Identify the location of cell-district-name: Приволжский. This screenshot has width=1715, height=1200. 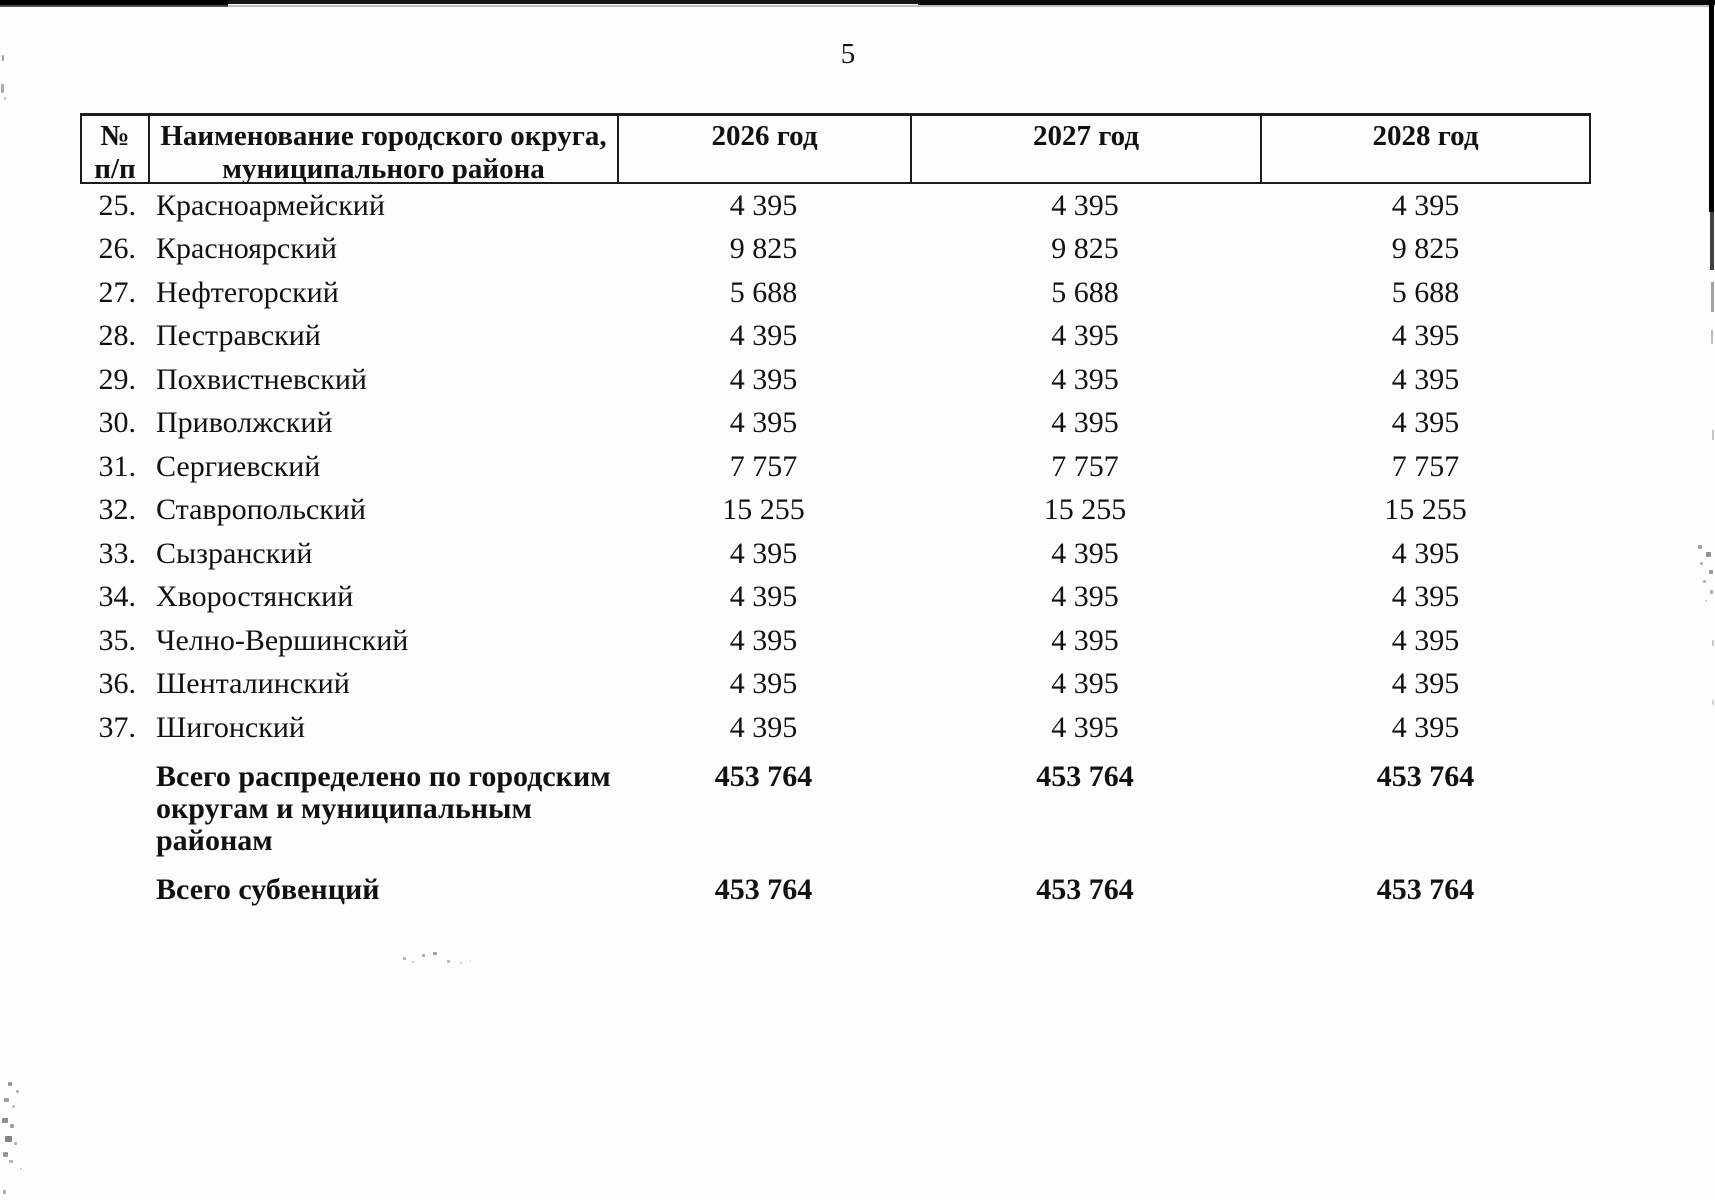
(244, 423).